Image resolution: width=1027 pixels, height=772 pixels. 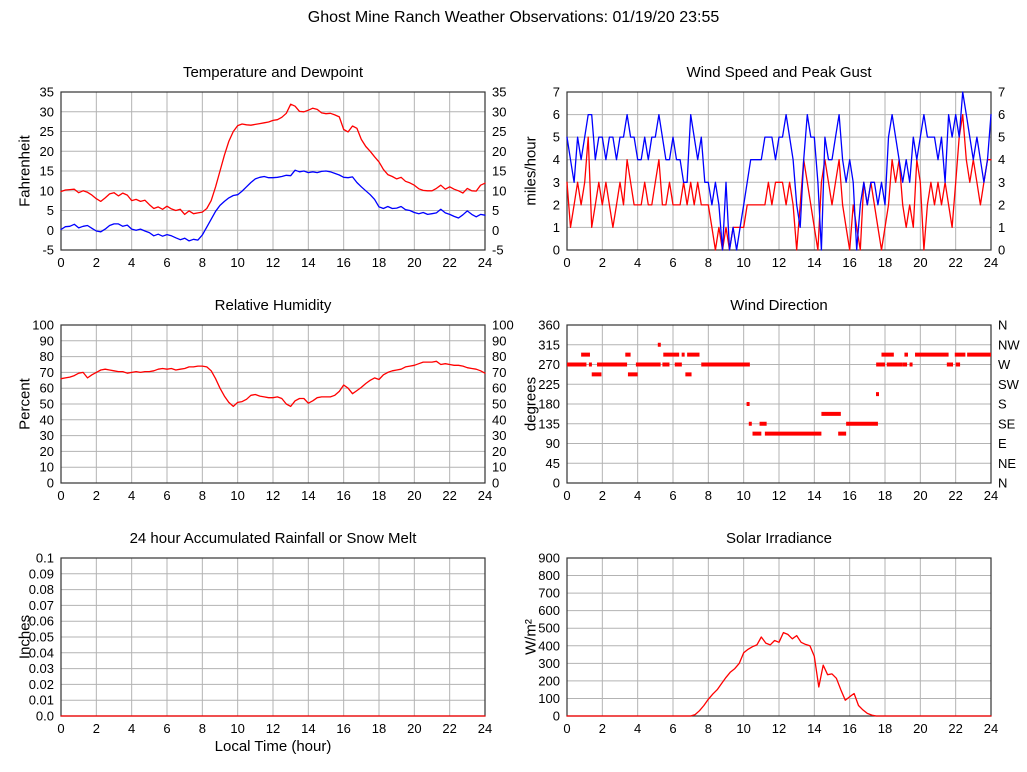 What do you see at coordinates (47, 171) in the screenshot?
I see `svg-text: 15` at bounding box center [47, 171].